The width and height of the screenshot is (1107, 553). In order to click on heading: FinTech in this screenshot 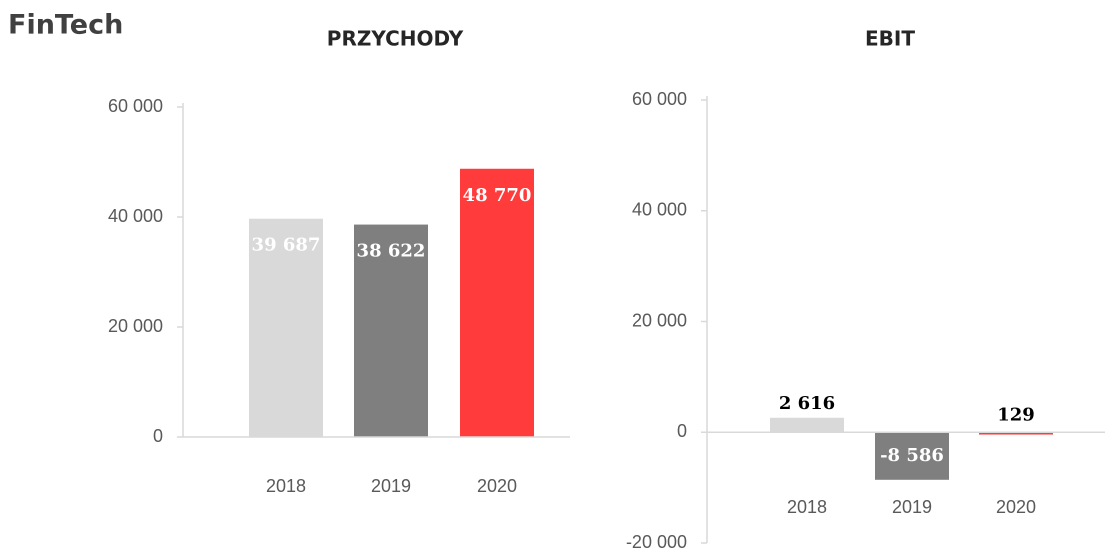, I will do `click(65, 25)`.